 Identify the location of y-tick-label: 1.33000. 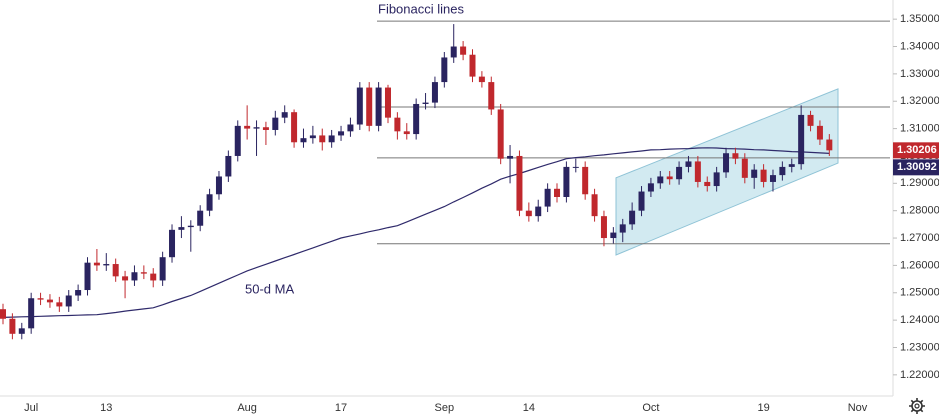
(919, 74).